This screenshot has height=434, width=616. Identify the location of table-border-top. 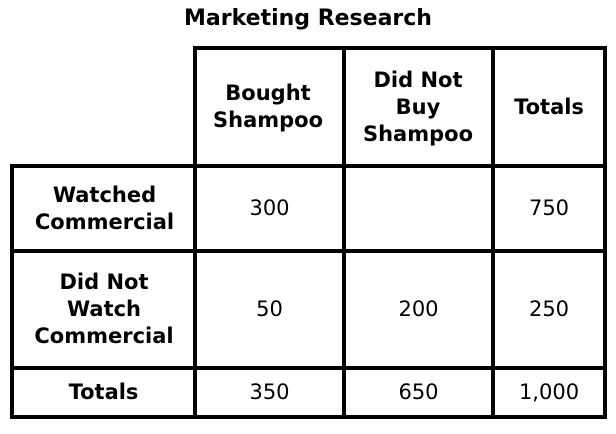
(400, 48).